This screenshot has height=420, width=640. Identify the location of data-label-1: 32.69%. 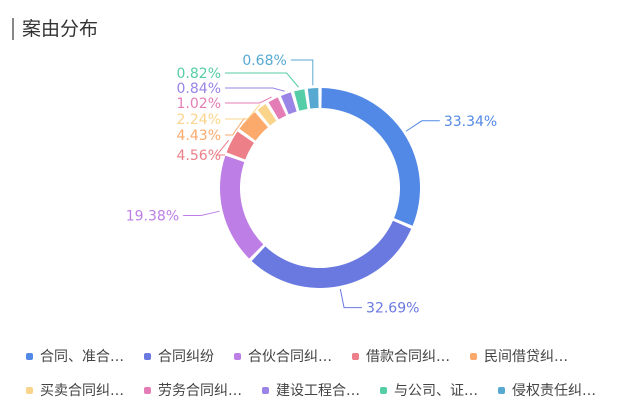
(392, 309).